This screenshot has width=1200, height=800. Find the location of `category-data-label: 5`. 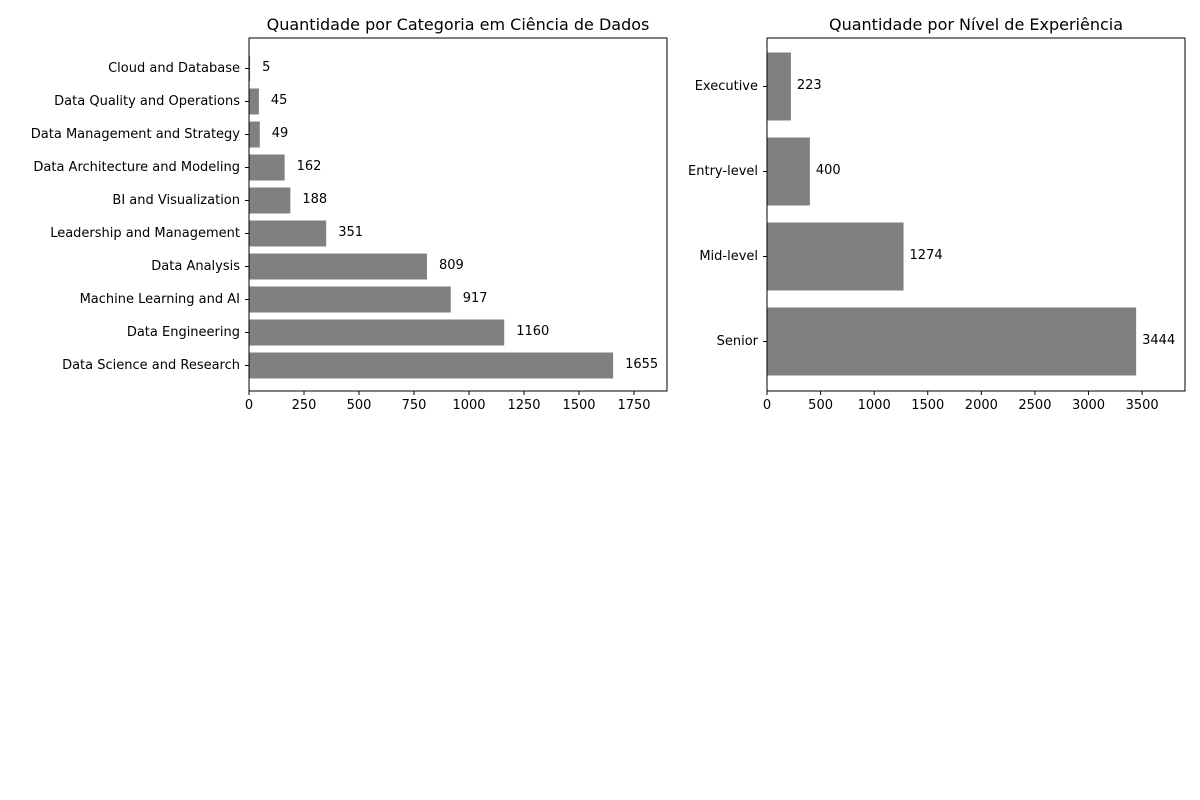

category-data-label: 5 is located at coordinates (266, 67).